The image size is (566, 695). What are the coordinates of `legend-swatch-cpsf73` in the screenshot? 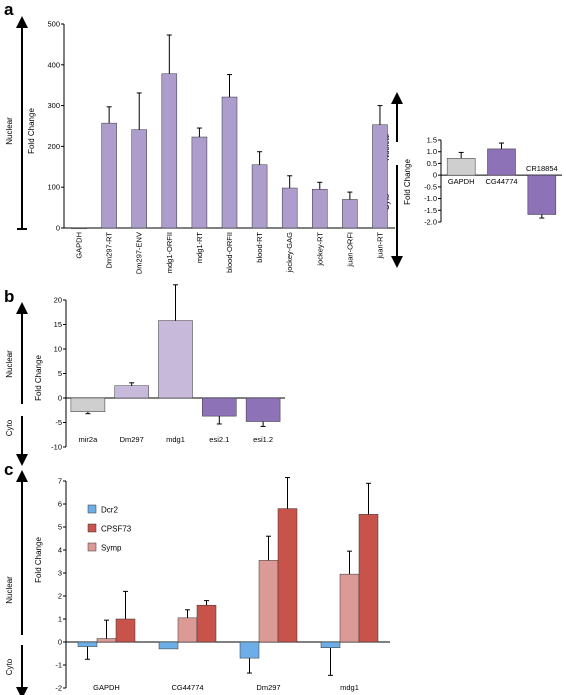 It's located at (92, 528).